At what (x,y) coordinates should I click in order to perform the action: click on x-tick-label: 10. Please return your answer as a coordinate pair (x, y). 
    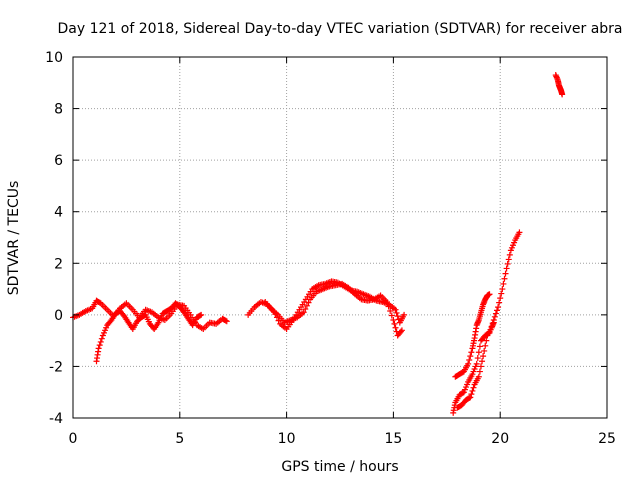
    Looking at the image, I should click on (287, 439).